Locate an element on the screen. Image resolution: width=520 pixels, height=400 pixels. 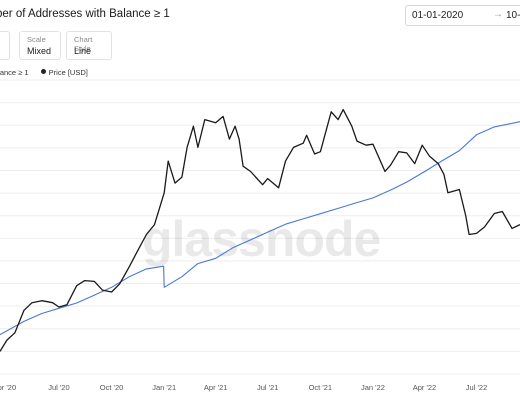
chart-style-select: Chart Style Line is located at coordinates (89, 45).